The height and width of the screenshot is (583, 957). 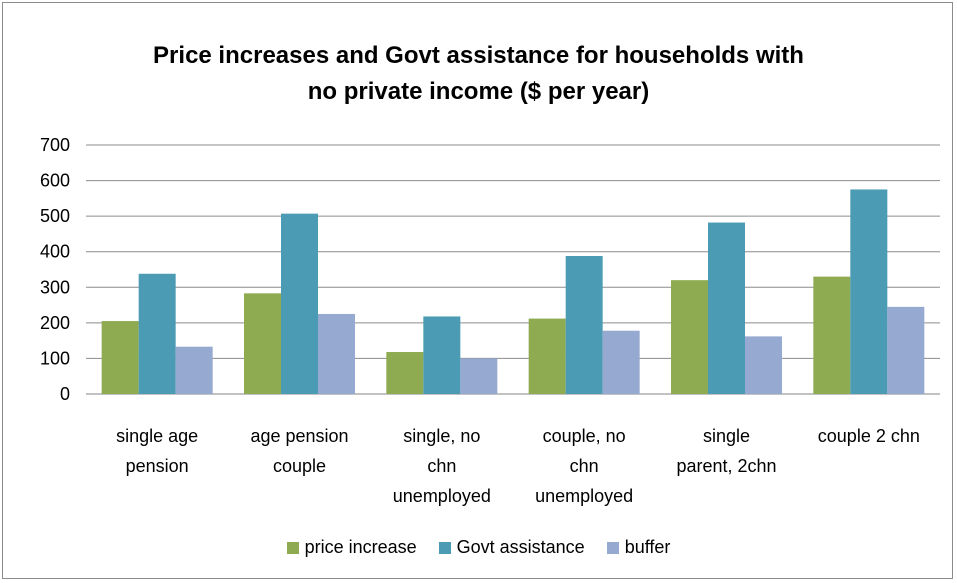 I want to click on legend-label: price increase, so click(x=360, y=547).